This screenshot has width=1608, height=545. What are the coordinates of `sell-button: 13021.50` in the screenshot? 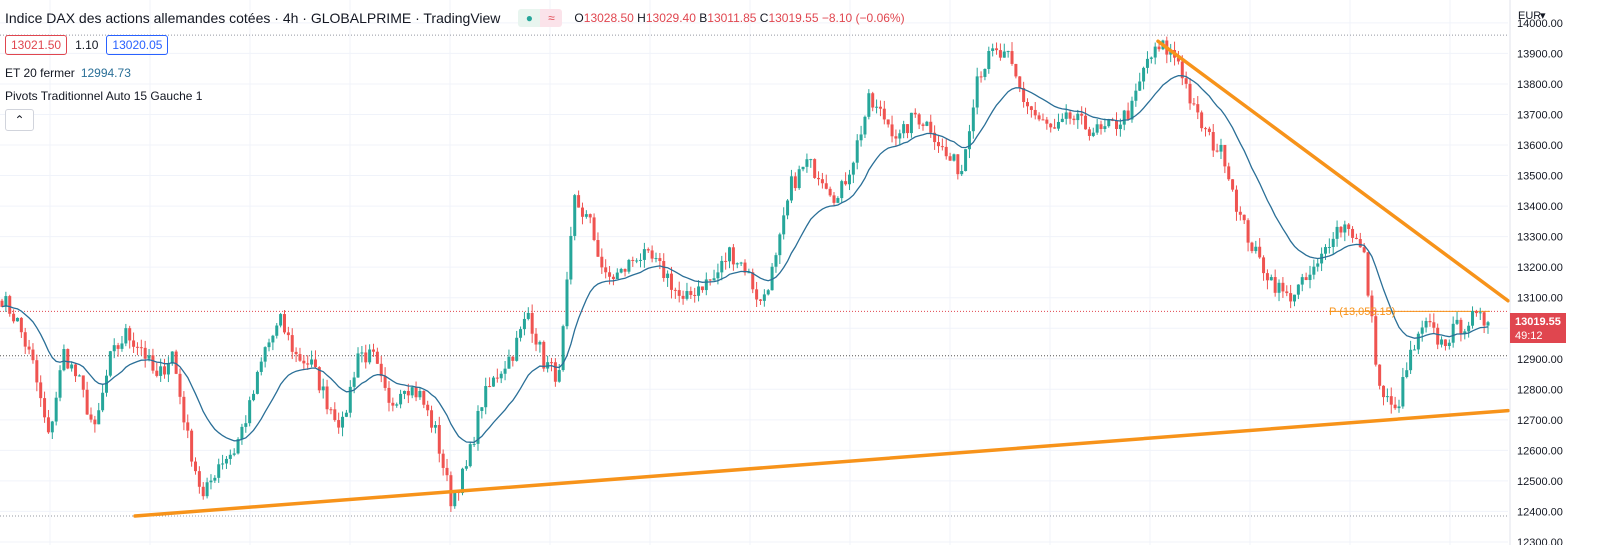 It's located at (36, 45).